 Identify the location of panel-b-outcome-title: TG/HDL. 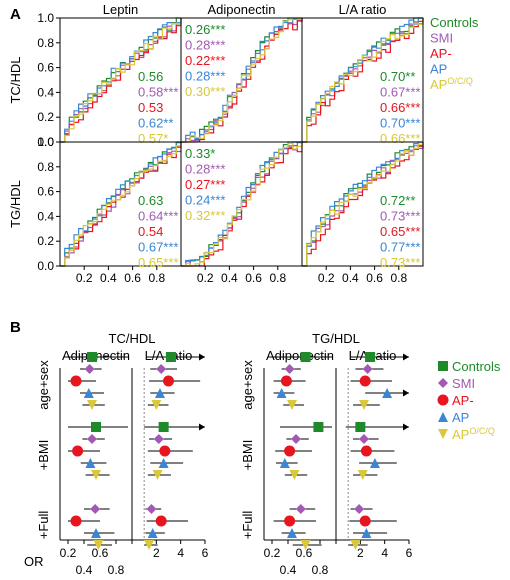
(336, 338).